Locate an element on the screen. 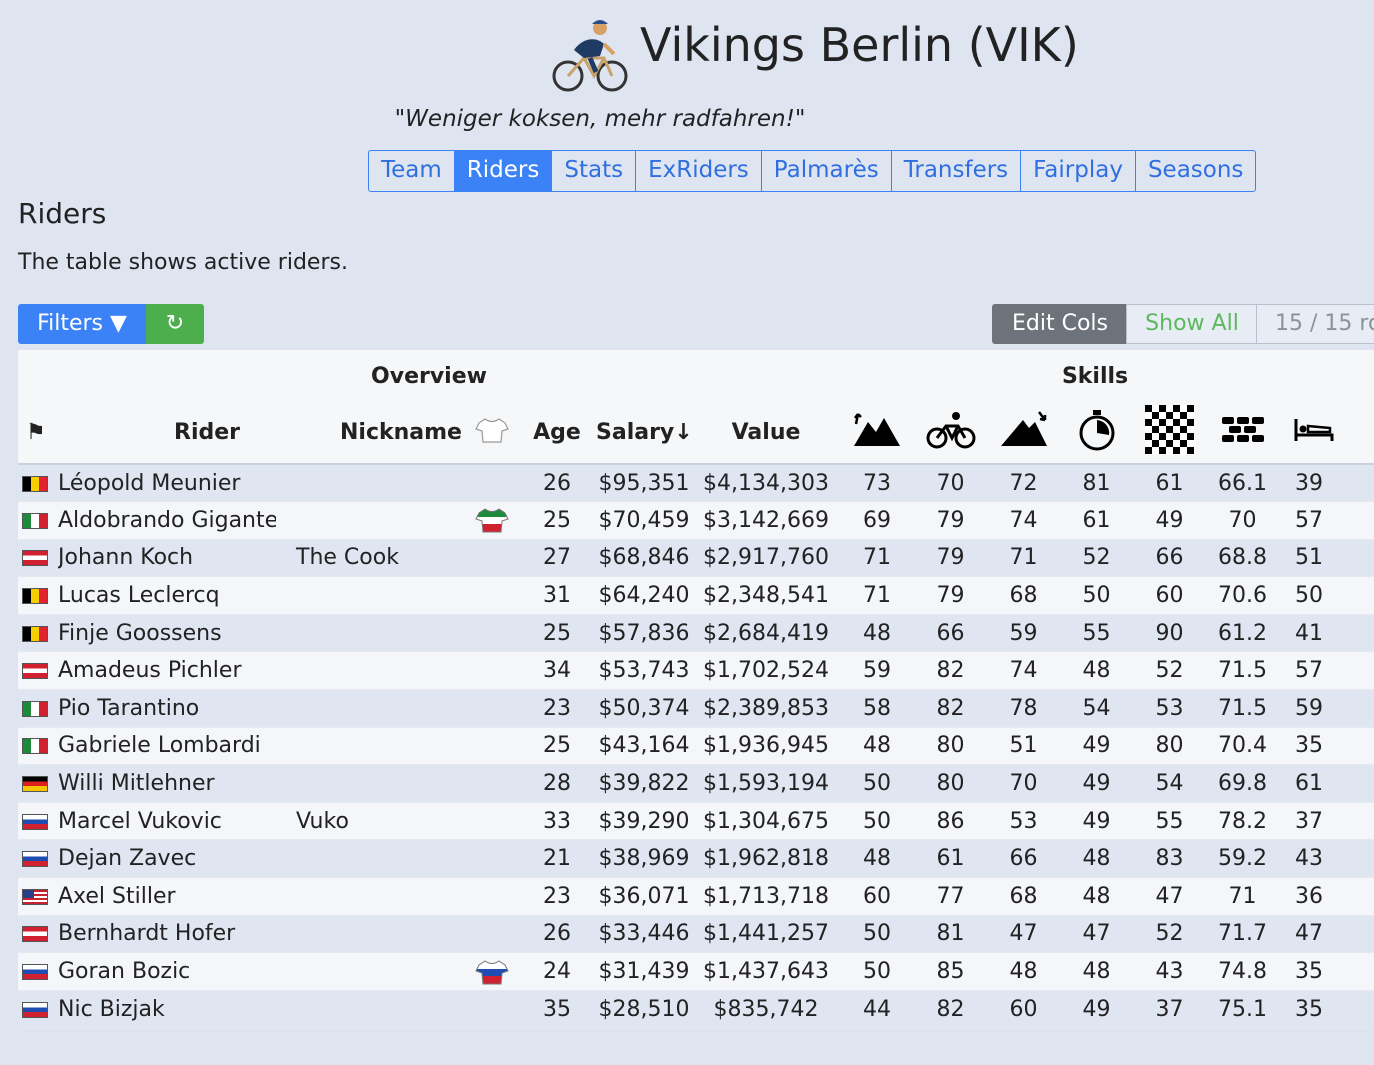 This screenshot has height=1065, width=1374. rider-name: Nic Bizjak is located at coordinates (167, 1009).